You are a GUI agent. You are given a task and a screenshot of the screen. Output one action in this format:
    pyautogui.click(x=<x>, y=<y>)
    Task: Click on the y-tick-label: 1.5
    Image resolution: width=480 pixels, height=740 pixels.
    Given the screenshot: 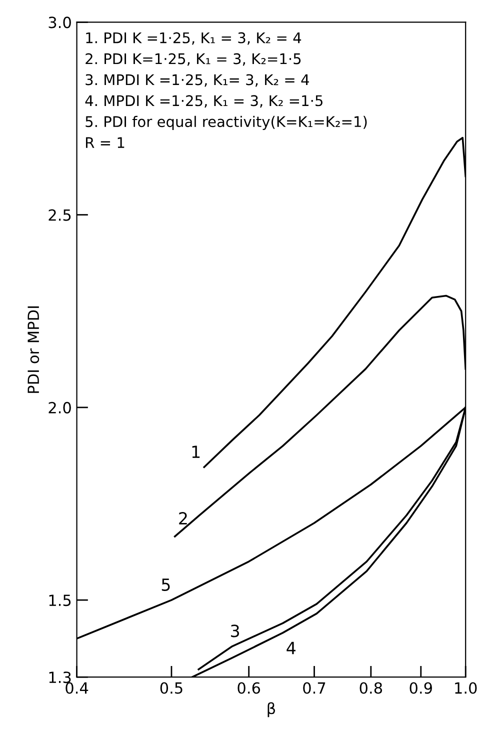 What is the action you would take?
    pyautogui.click(x=60, y=600)
    